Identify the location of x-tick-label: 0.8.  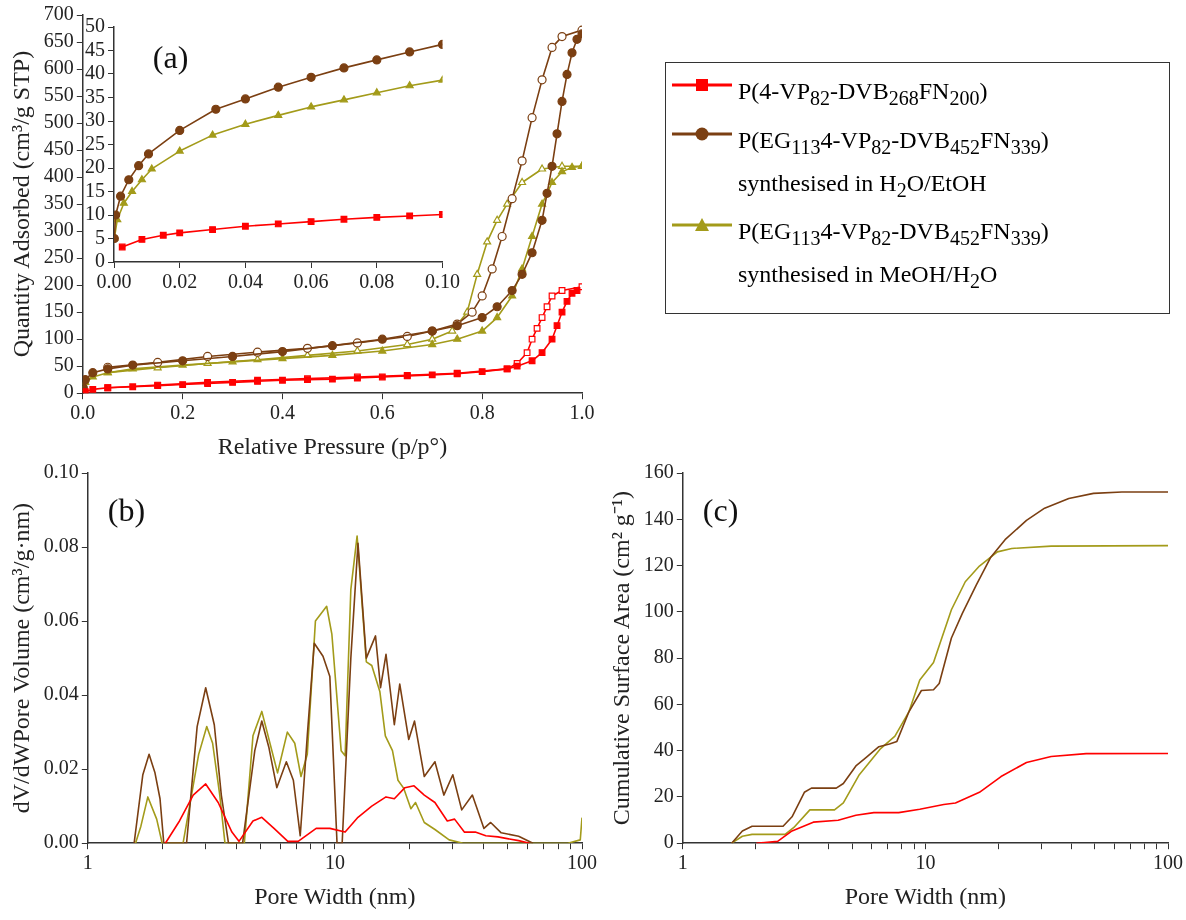
(482, 412).